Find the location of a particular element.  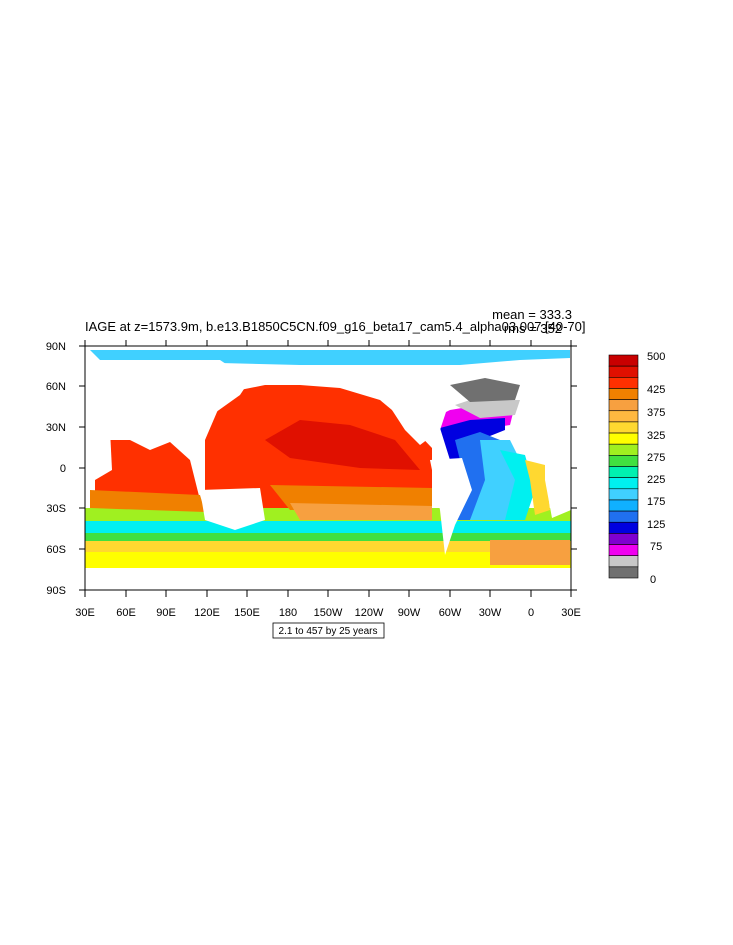

lon-label-150e: 150E is located at coordinates (247, 613).